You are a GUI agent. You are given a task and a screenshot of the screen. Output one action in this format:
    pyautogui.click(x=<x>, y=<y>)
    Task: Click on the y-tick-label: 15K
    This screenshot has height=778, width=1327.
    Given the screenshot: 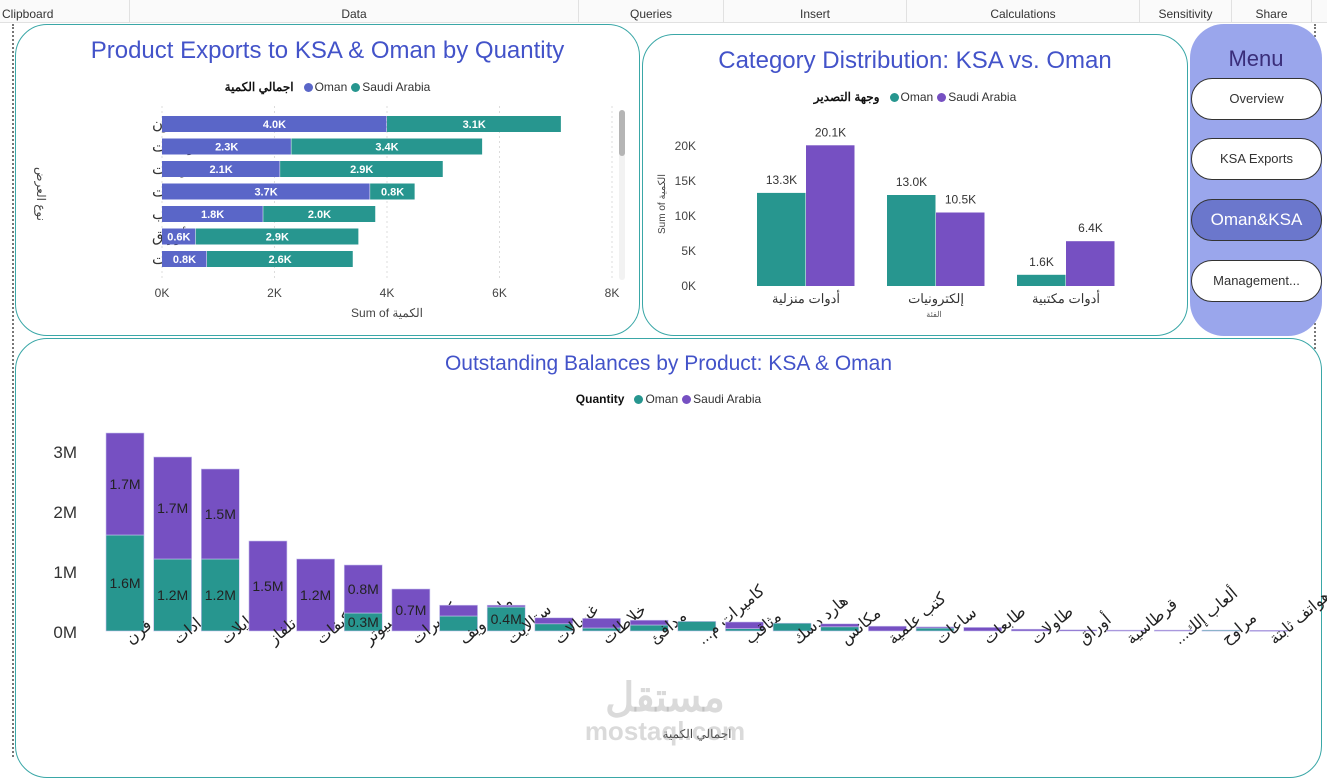 What is the action you would take?
    pyautogui.click(x=685, y=181)
    